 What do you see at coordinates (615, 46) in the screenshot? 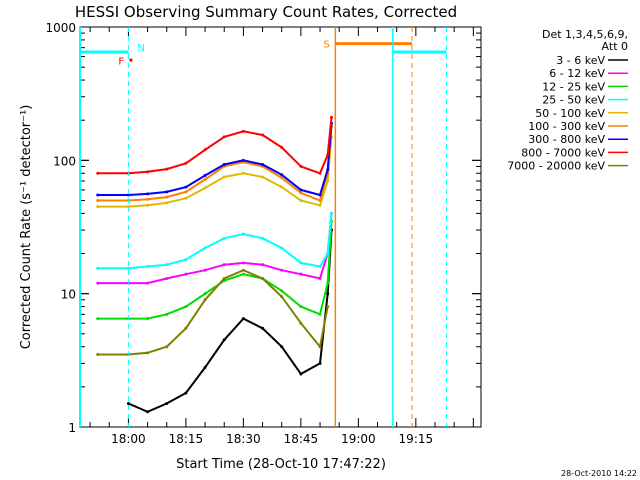
I see `legend-header: Att 0` at bounding box center [615, 46].